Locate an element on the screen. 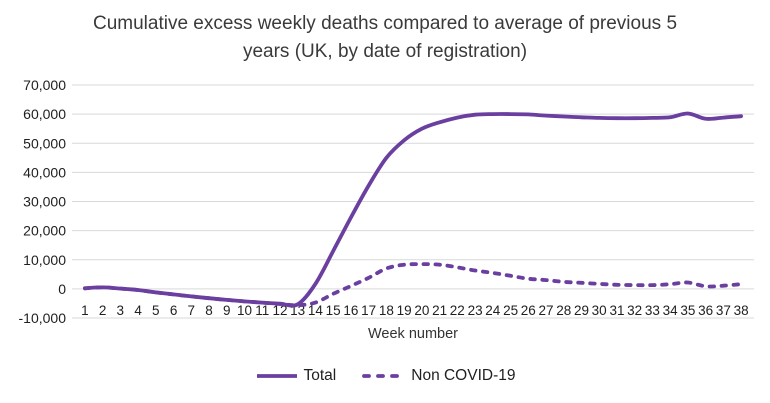 This screenshot has width=770, height=403. legend-label-non-covid-19: Non COVID-19 is located at coordinates (463, 375).